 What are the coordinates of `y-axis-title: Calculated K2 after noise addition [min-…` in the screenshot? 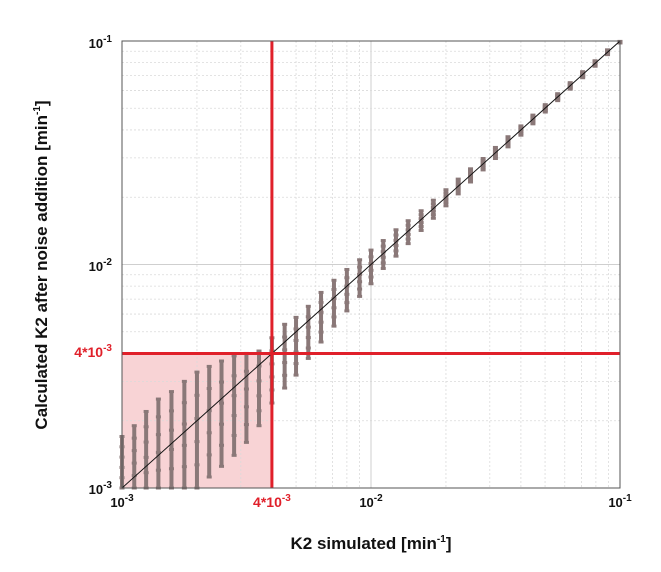 It's located at (41, 264).